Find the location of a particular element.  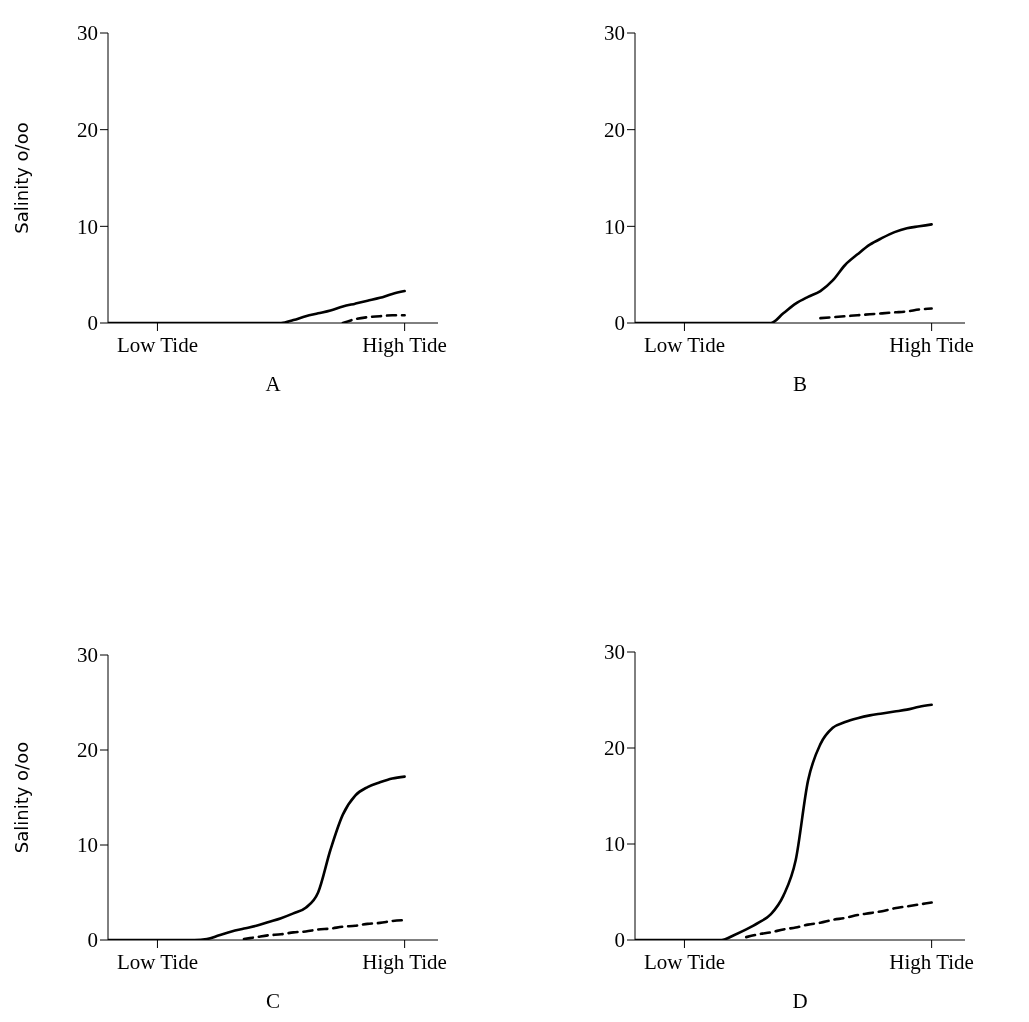

x-axis-title: C is located at coordinates (273, 1001).